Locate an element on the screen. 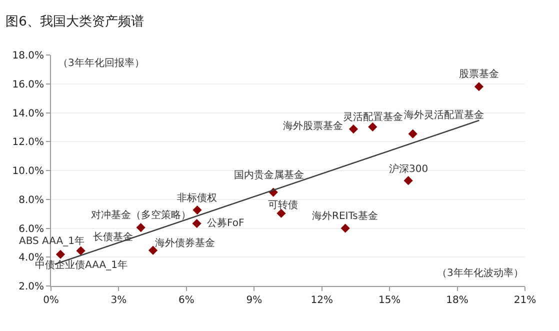  y-tick-label: 10.0% is located at coordinates (28, 171).